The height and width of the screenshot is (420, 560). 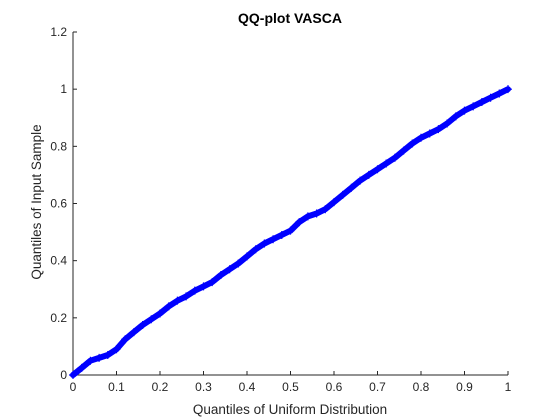 I want to click on y-tick-label: 0.4, so click(x=58, y=261).